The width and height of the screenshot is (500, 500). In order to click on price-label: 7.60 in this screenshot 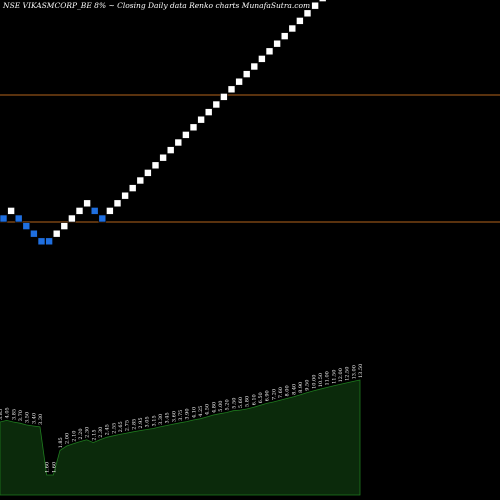, I will do `click(281, 392)`.